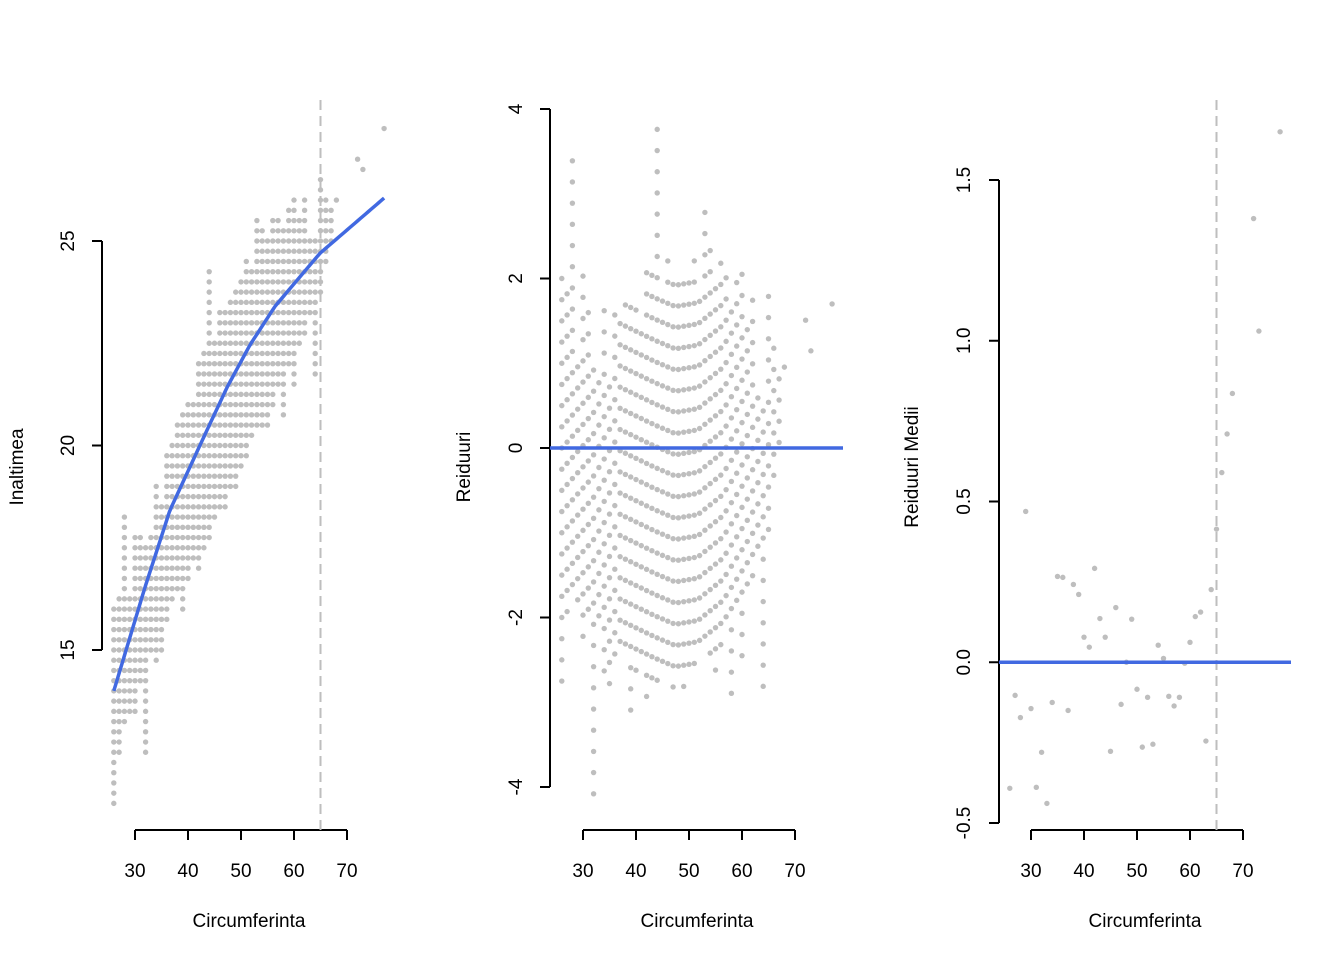  I want to click on y-tick-label: 0, so click(516, 448).